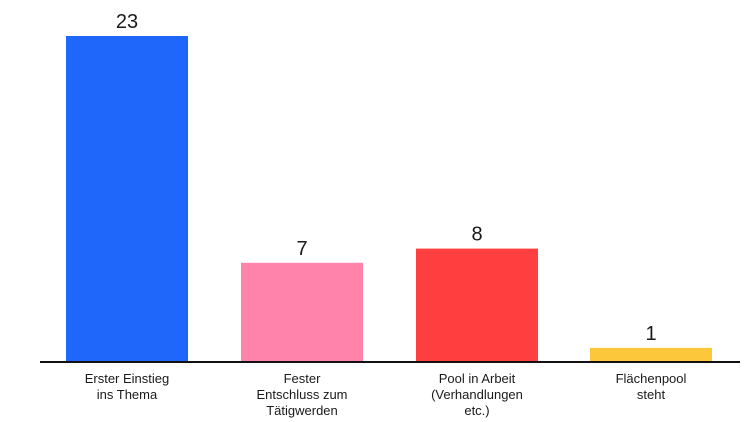  What do you see at coordinates (127, 22) in the screenshot?
I see `value-label-1: 23` at bounding box center [127, 22].